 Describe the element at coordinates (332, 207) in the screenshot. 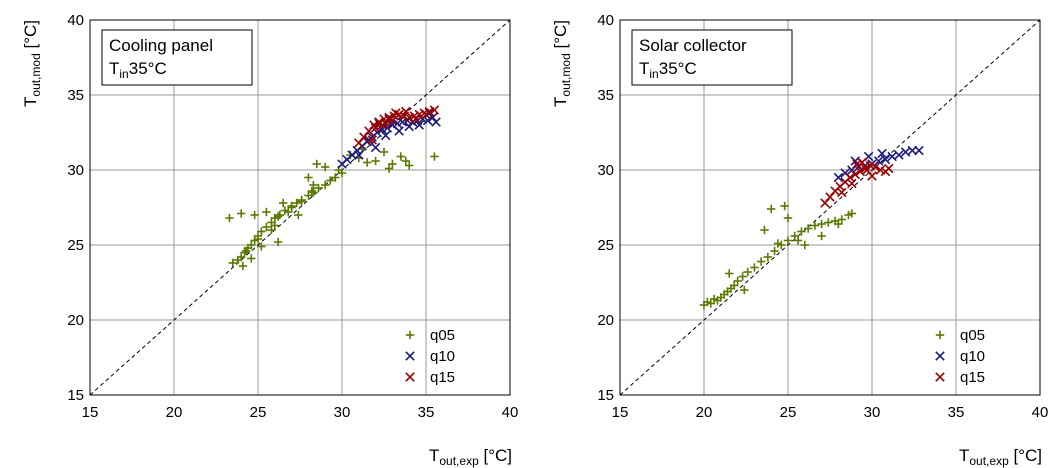

I see `series-q05` at that location.